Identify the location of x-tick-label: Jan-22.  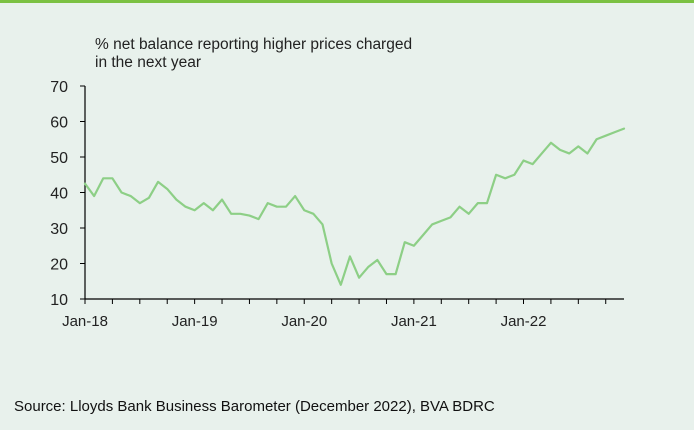
(524, 321).